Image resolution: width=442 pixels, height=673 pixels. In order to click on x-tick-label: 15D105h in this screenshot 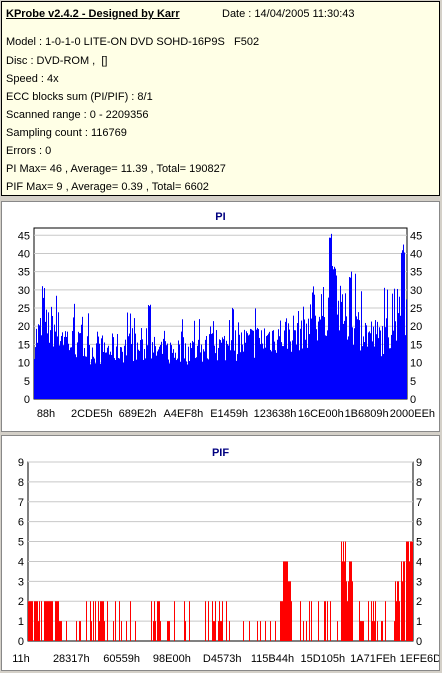, I will do `click(322, 659)`.